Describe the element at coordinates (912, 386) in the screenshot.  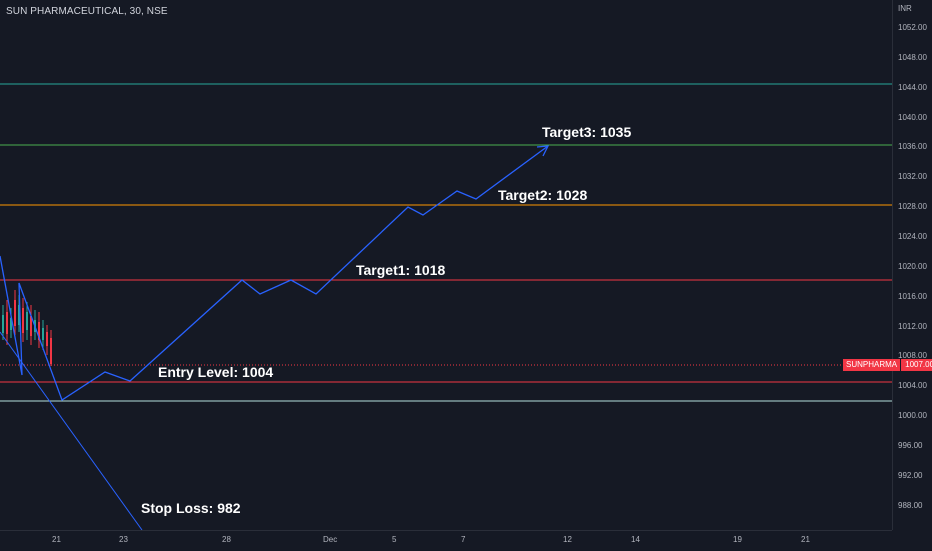
I see `price-tick-label: 1004.00` at that location.